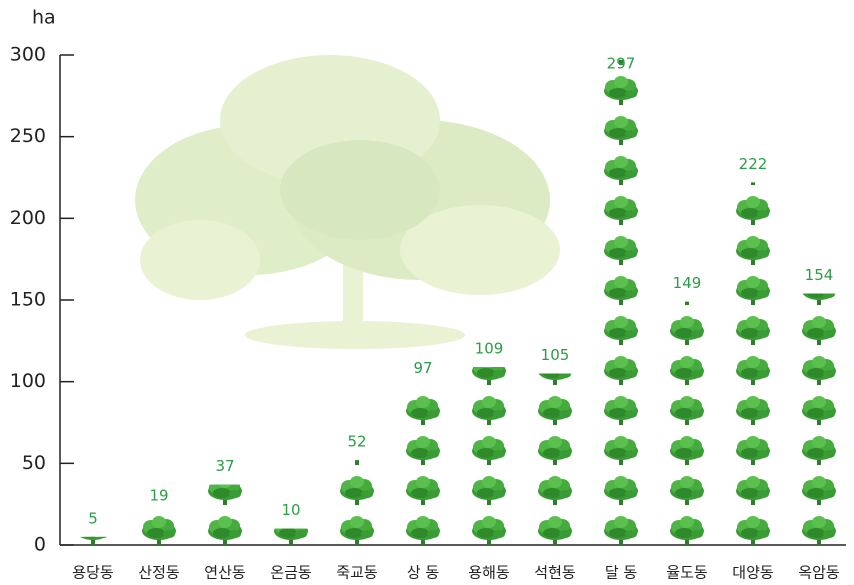 The width and height of the screenshot is (854, 585). Describe the element at coordinates (224, 466) in the screenshot. I see `value-label: 37` at that location.